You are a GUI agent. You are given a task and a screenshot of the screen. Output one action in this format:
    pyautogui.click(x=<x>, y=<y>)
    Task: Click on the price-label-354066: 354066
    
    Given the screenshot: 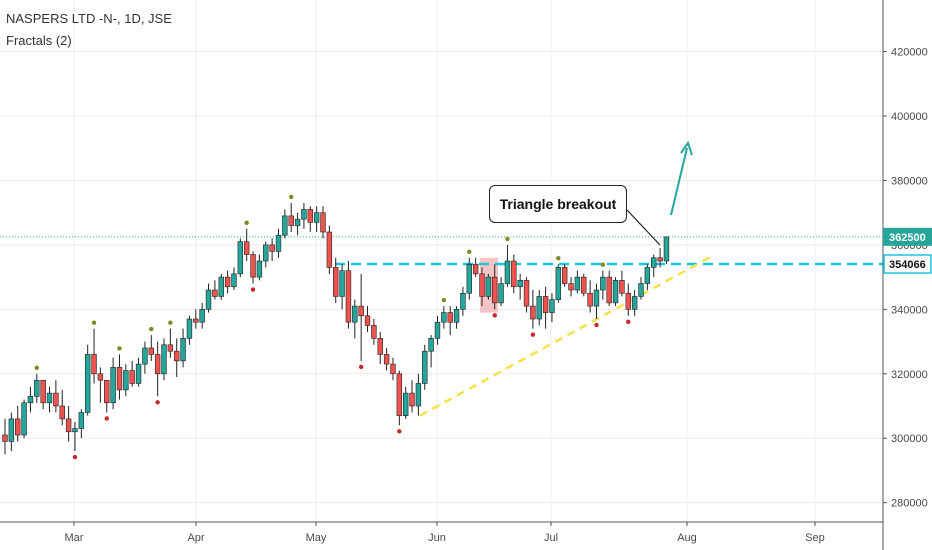 What is the action you would take?
    pyautogui.click(x=907, y=264)
    